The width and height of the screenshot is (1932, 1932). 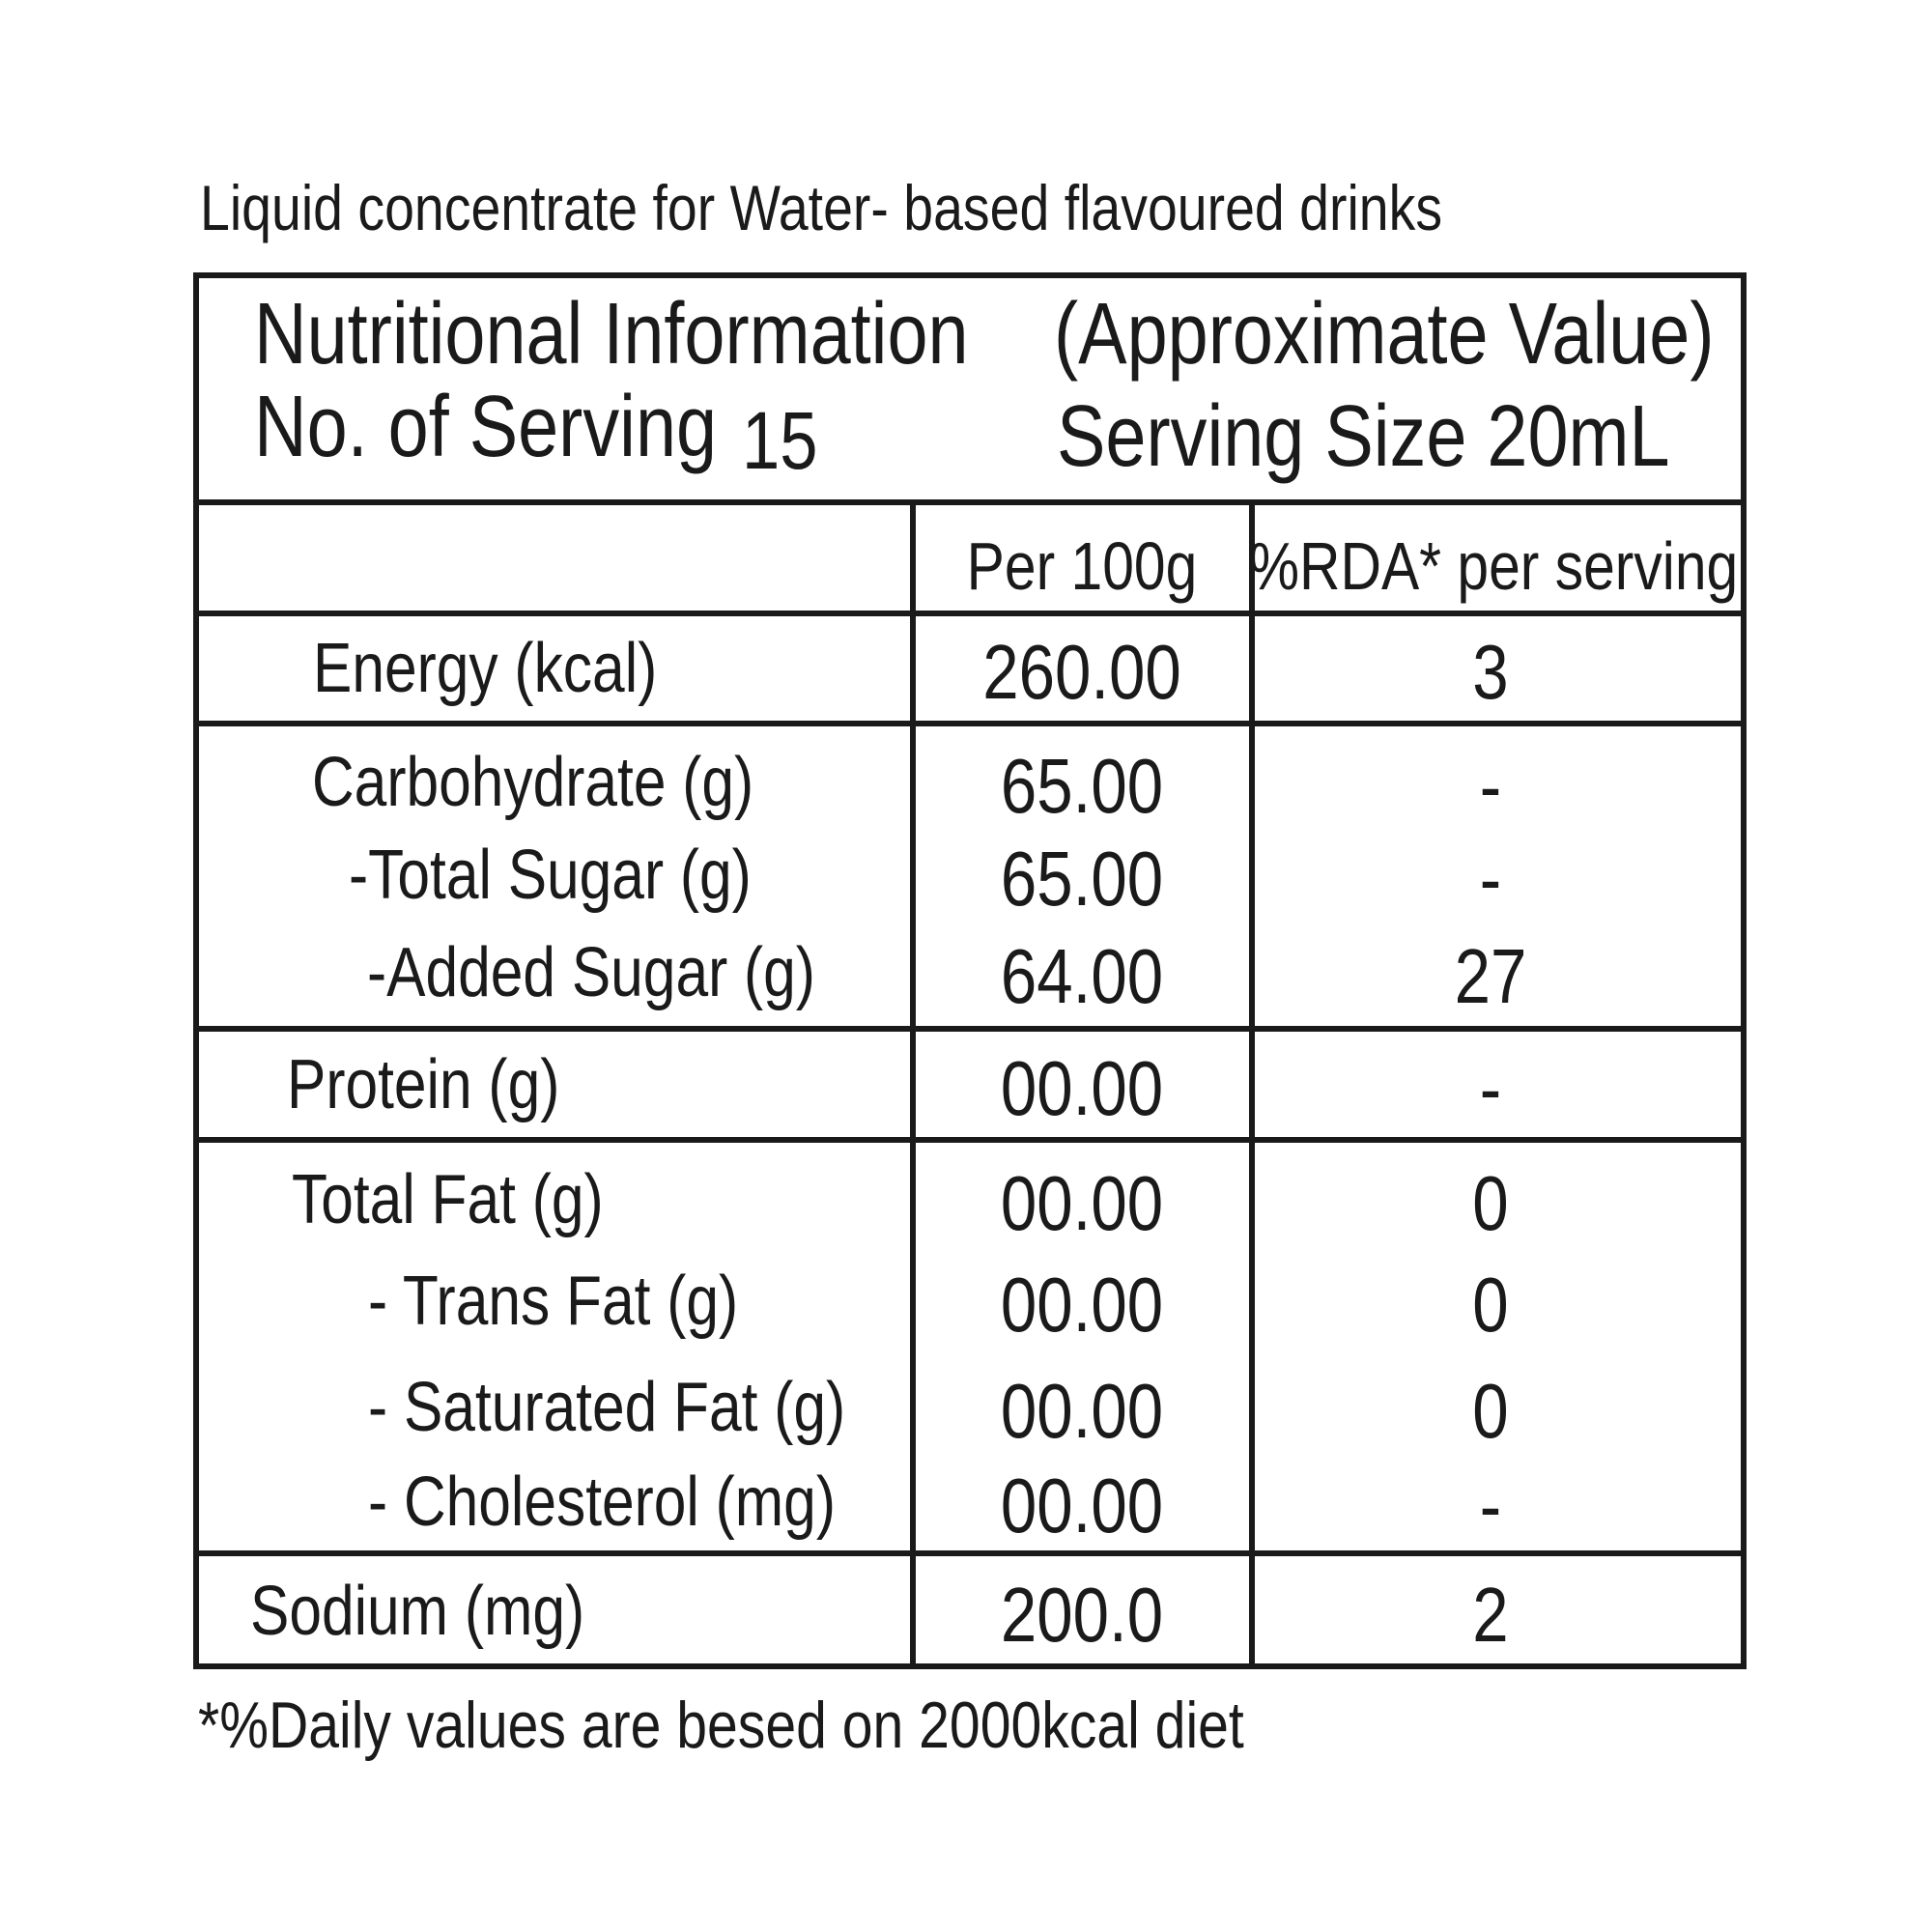 What do you see at coordinates (780, 440) in the screenshot?
I see `servings: 15` at bounding box center [780, 440].